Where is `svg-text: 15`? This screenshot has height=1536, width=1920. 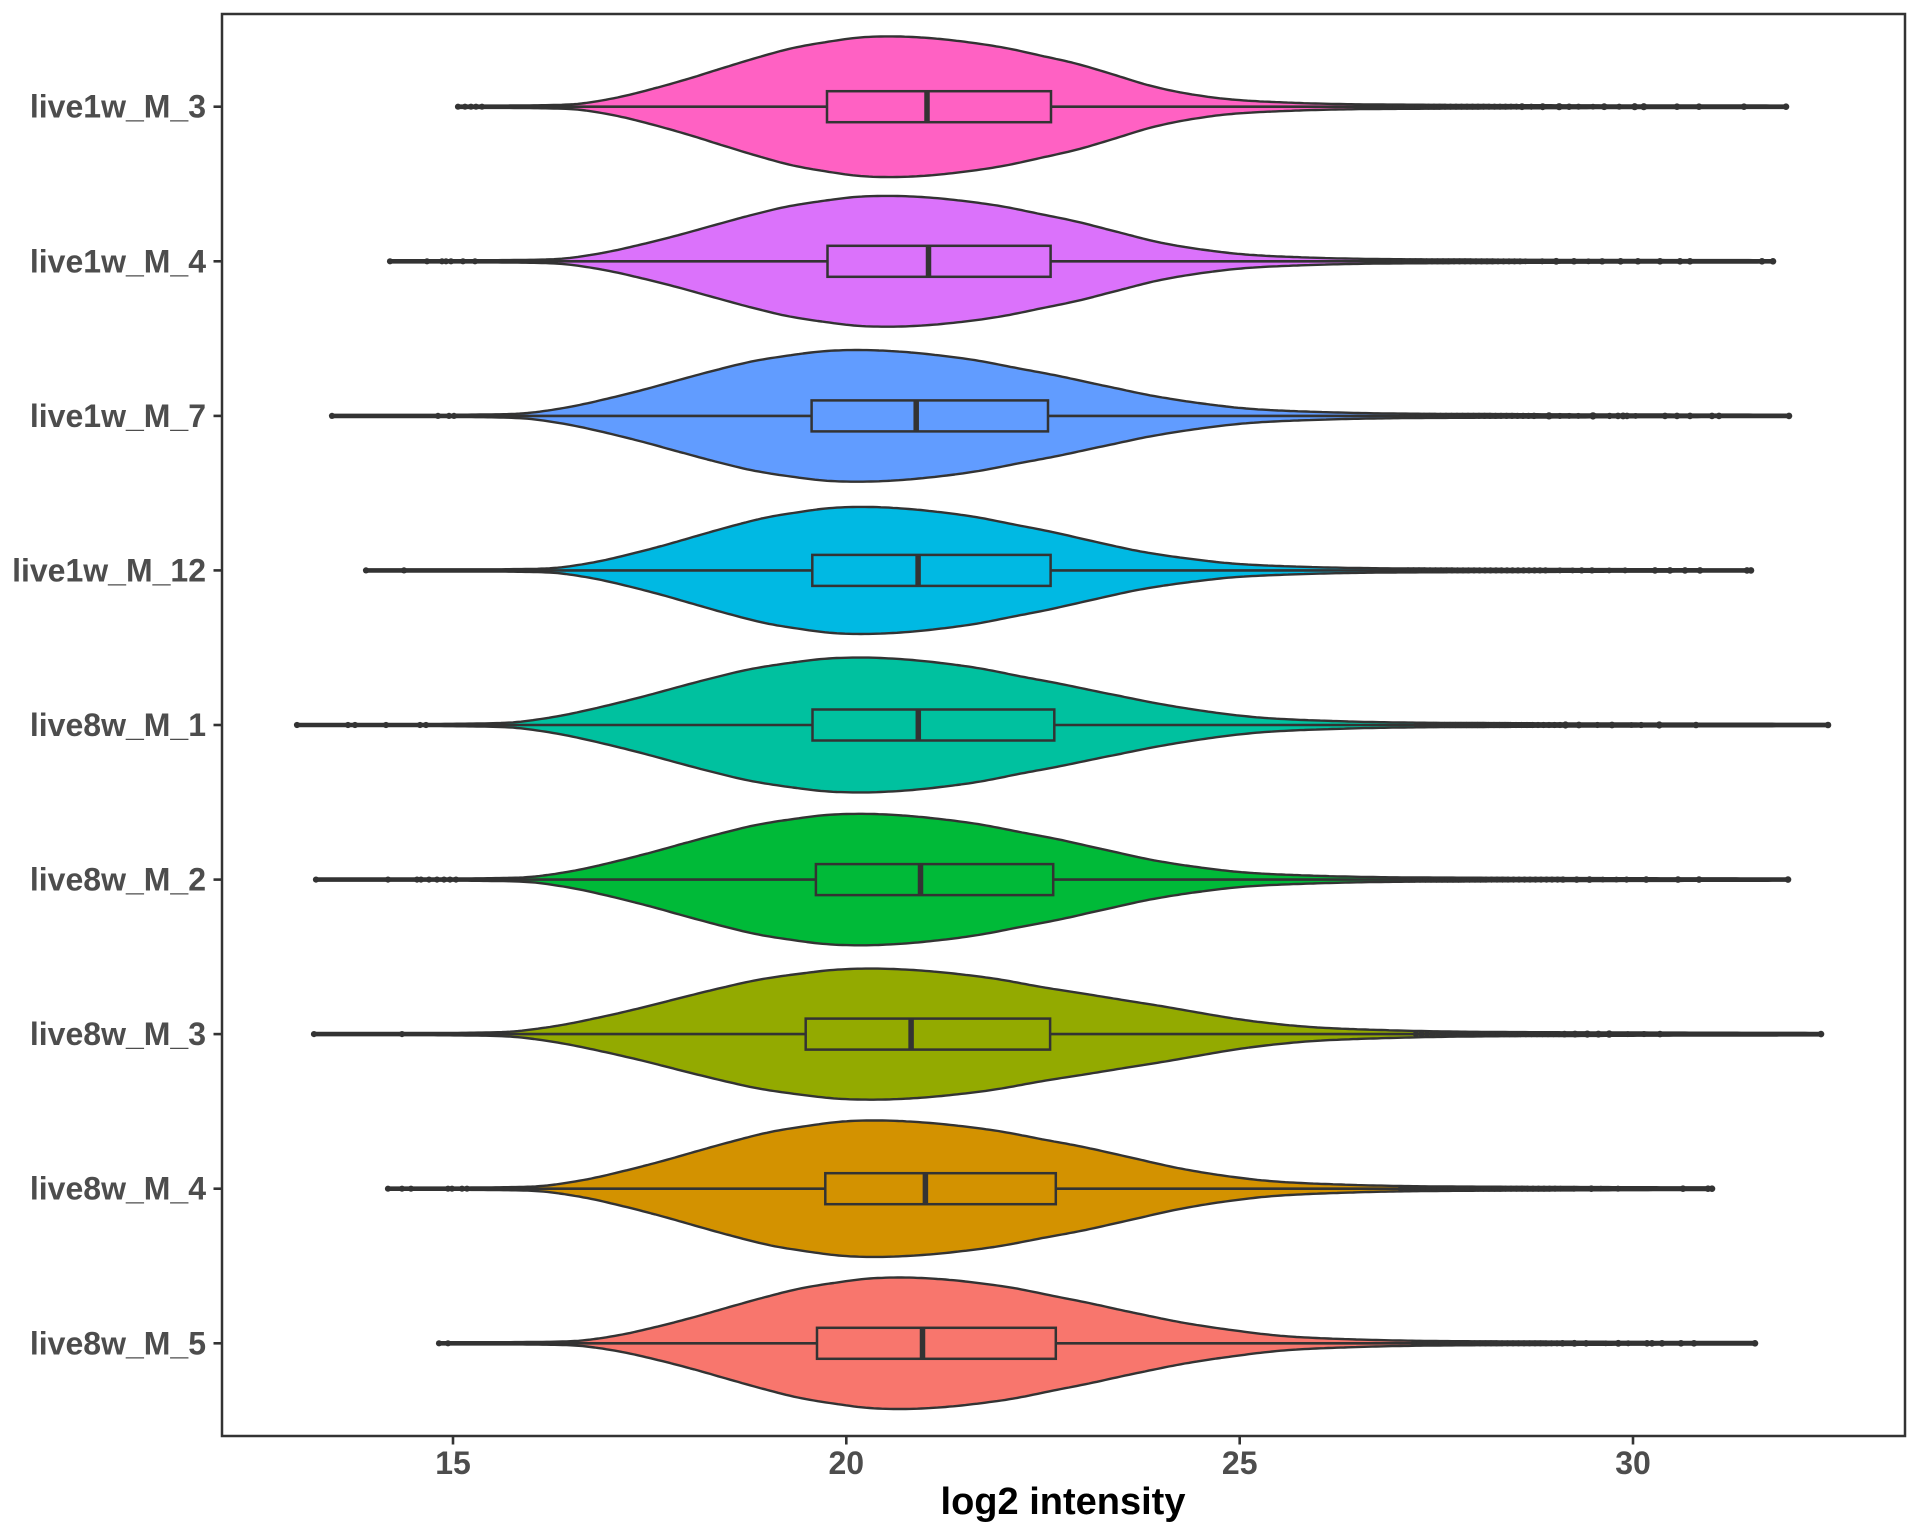
svg-text: 15 is located at coordinates (453, 1463).